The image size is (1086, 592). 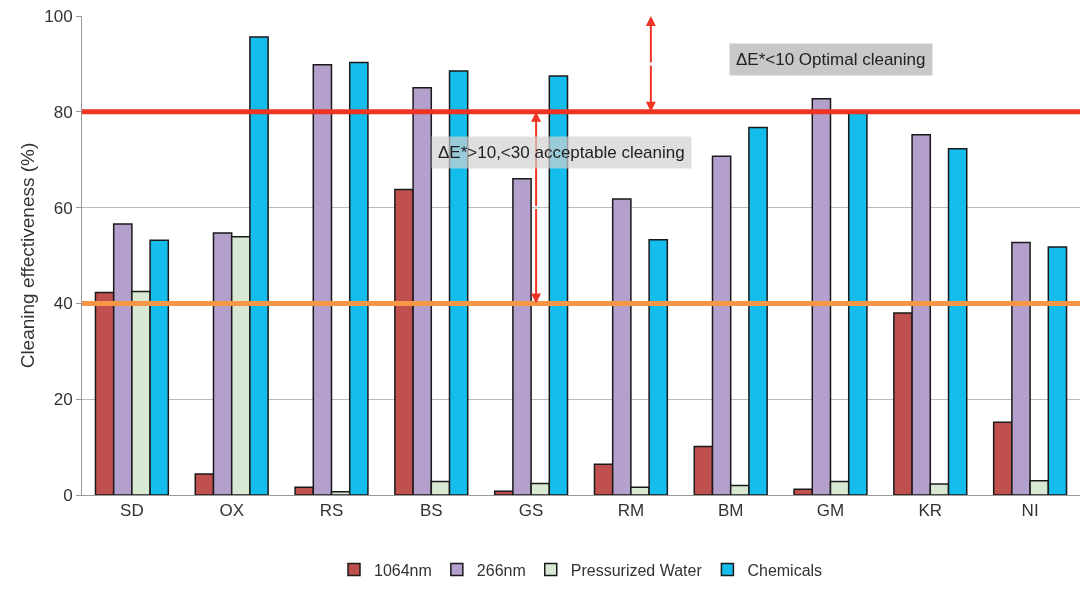 What do you see at coordinates (63, 400) in the screenshot?
I see `y-tick-label: 20` at bounding box center [63, 400].